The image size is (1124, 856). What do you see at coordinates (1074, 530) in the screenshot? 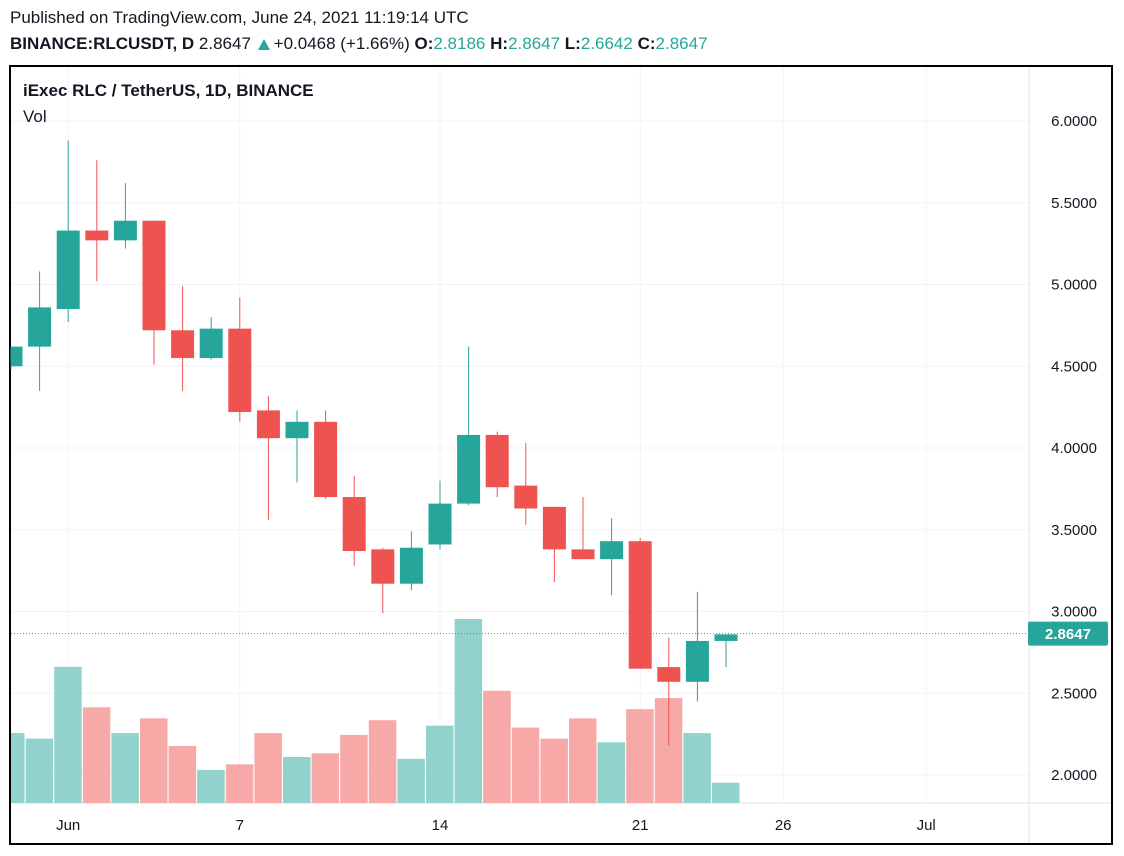
I see `price-tick-label: 3.5000` at bounding box center [1074, 530].